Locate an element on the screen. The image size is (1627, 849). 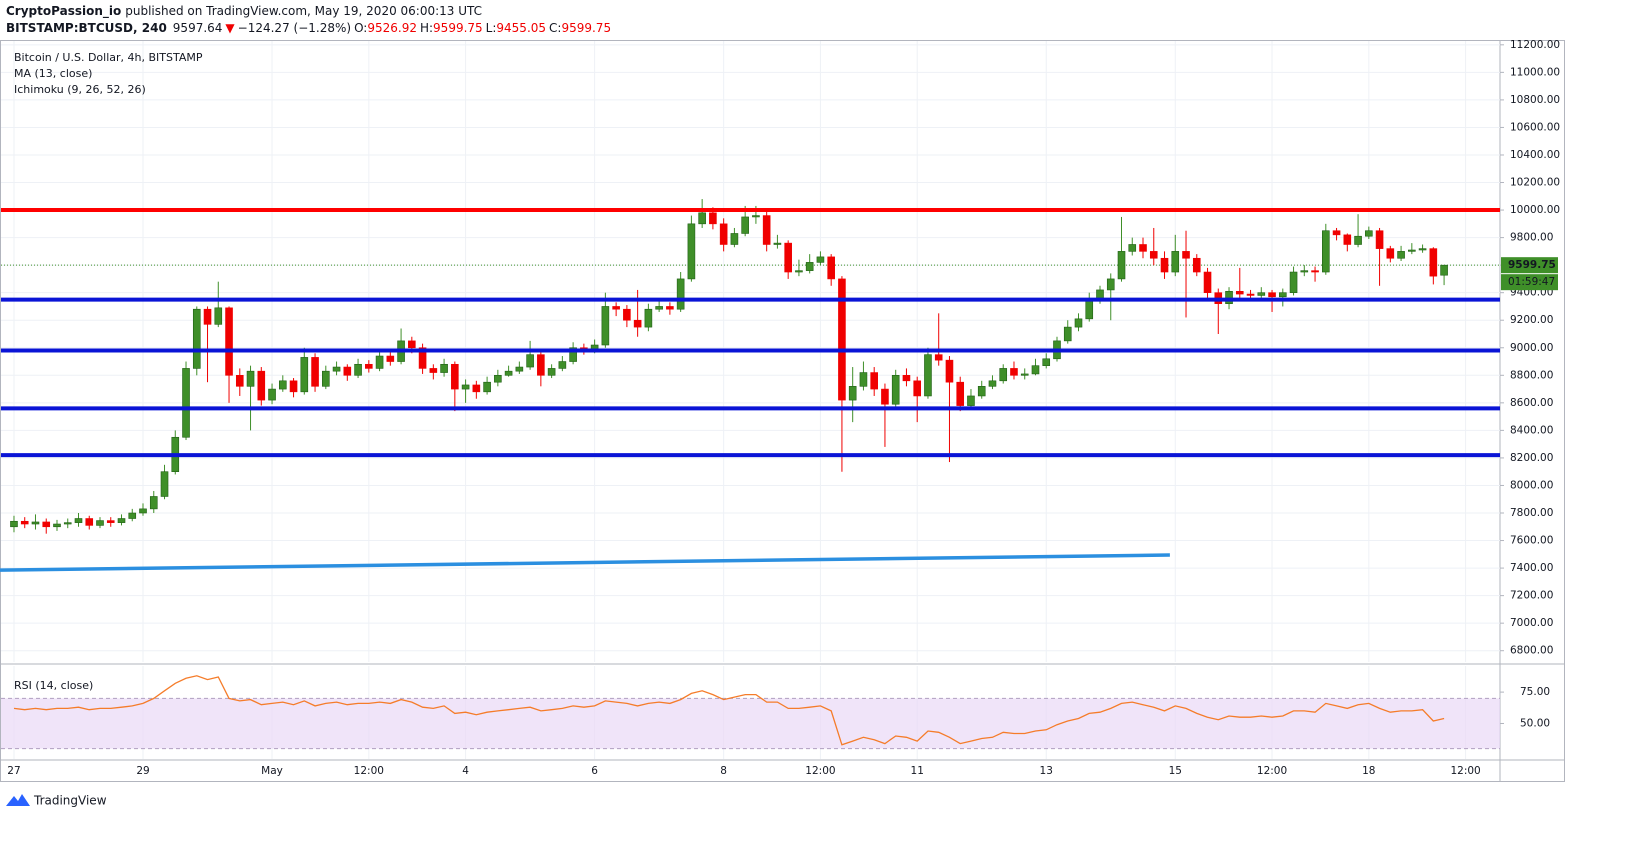
h-value: 9599.75 is located at coordinates (458, 28).